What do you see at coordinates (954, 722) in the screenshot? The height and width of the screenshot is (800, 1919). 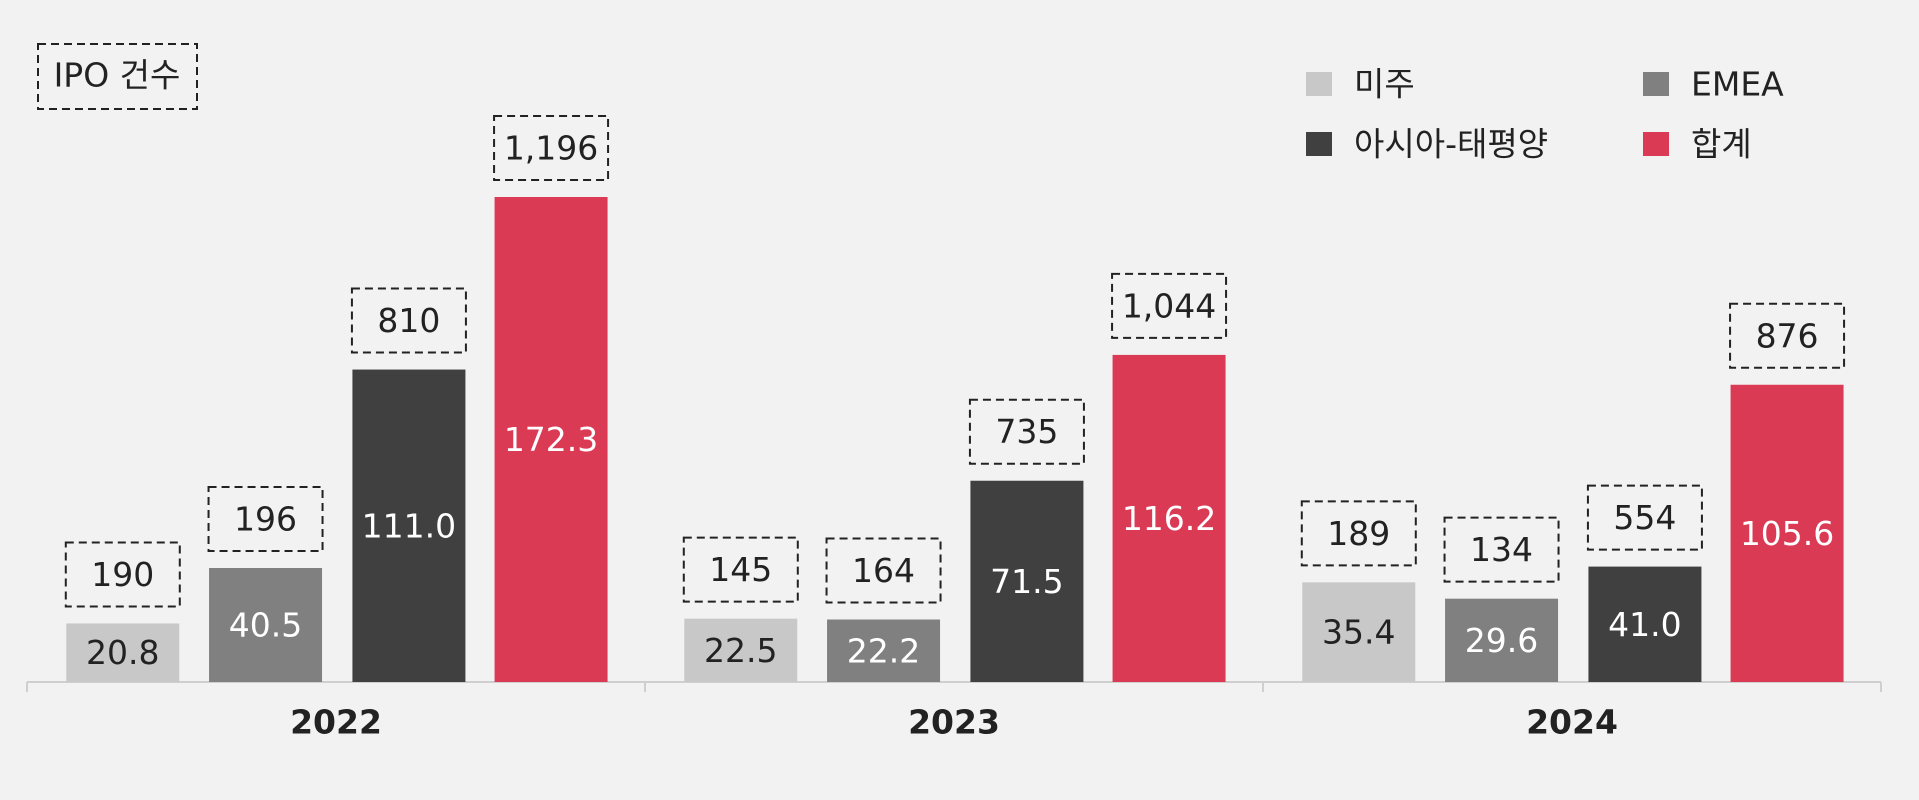 I see `x-tick-label: 2023` at bounding box center [954, 722].